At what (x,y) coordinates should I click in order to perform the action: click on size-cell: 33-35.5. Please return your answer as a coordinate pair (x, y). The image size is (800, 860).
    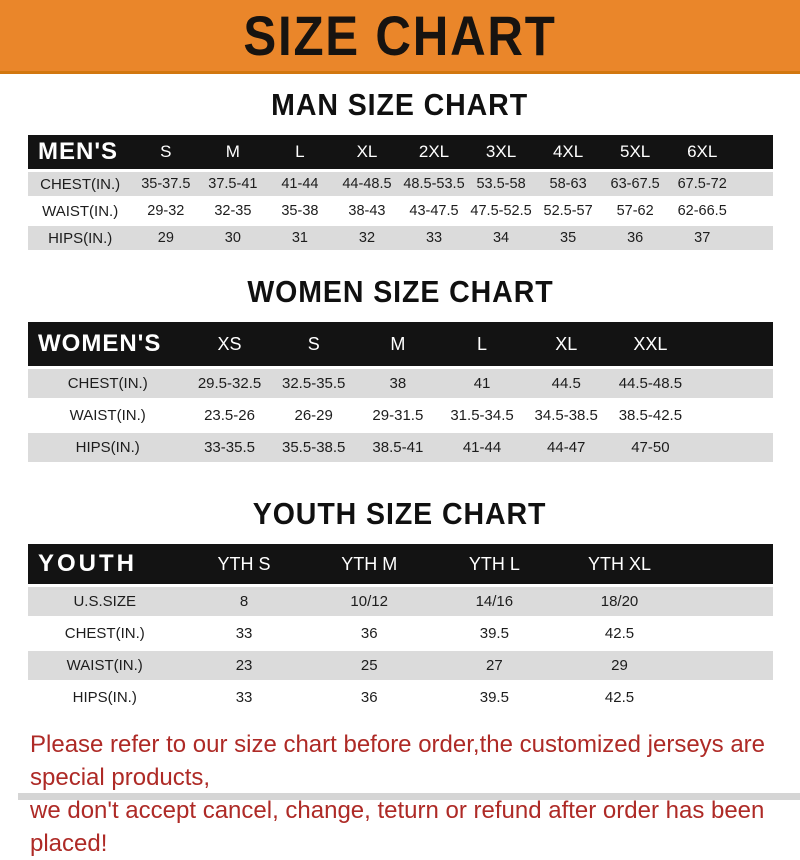
    Looking at the image, I should click on (229, 447).